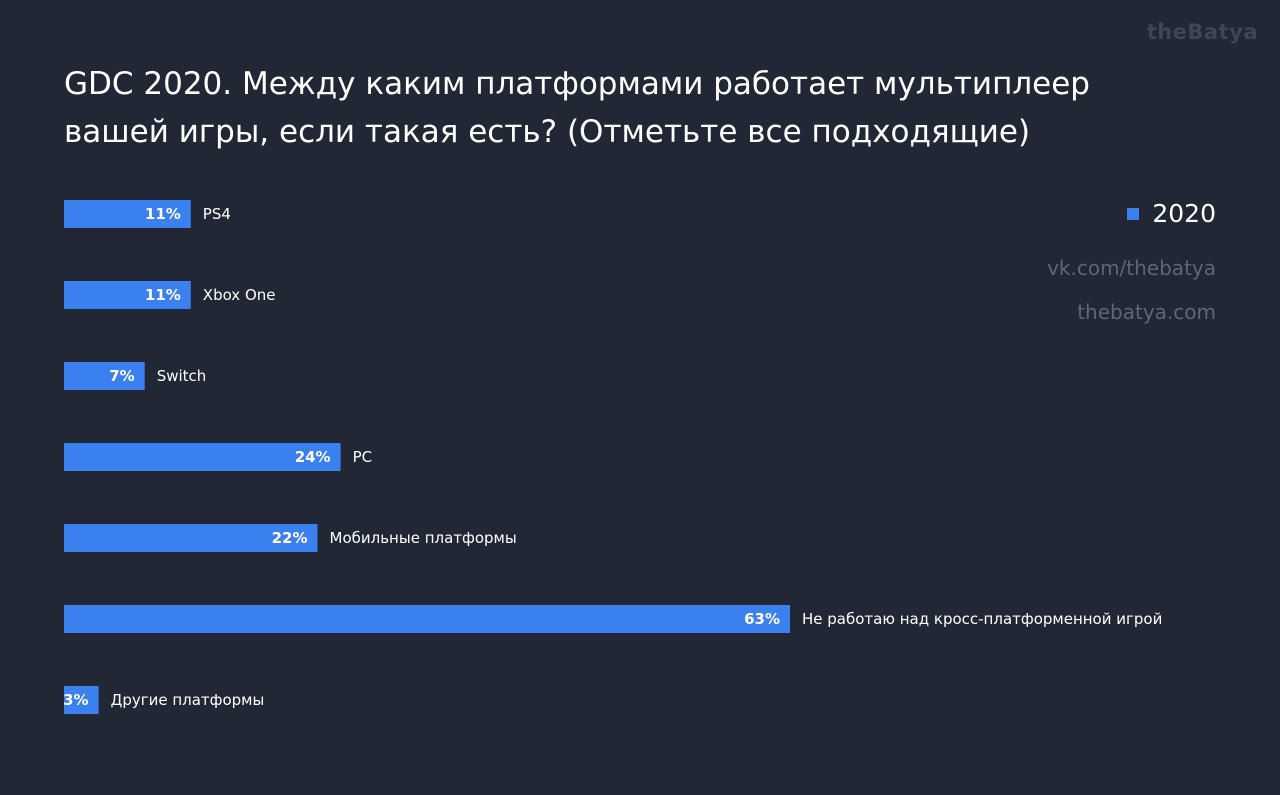 This screenshot has width=1280, height=795. What do you see at coordinates (313, 457) in the screenshot?
I see `bar-value-label: 24%` at bounding box center [313, 457].